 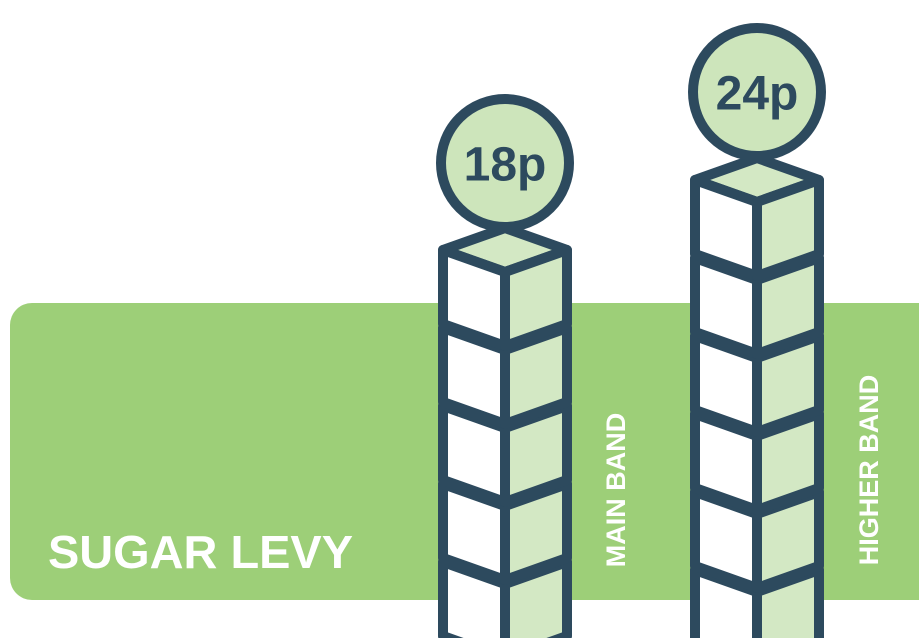 What do you see at coordinates (200, 552) in the screenshot?
I see `title: SUGAR LEVY` at bounding box center [200, 552].